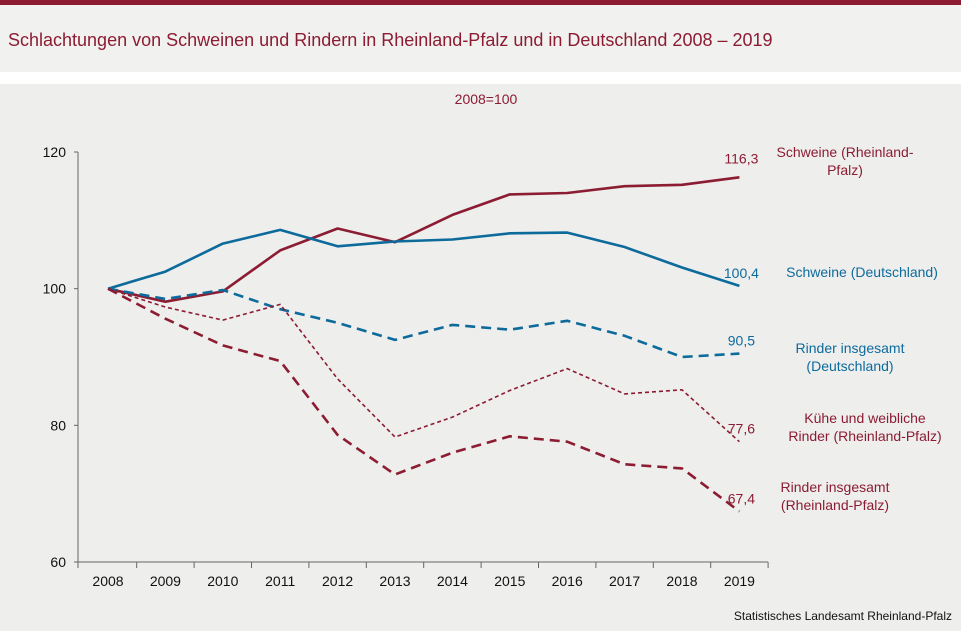 Image resolution: width=961 pixels, height=631 pixels. Describe the element at coordinates (842, 616) in the screenshot. I see `source-credit: Statistisches Landesamt Rheinland-Pfalz` at that location.